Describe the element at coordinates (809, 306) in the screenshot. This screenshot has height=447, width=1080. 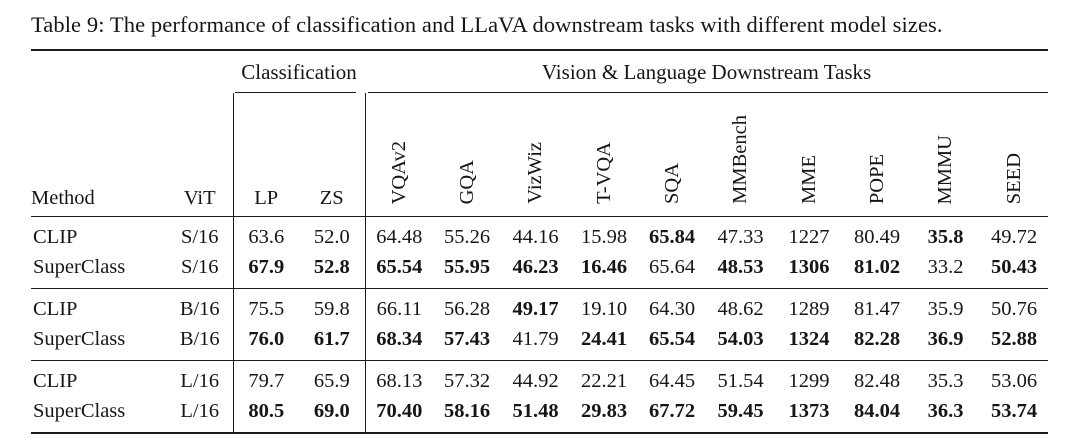
I see `value-cell: 1289` at that location.